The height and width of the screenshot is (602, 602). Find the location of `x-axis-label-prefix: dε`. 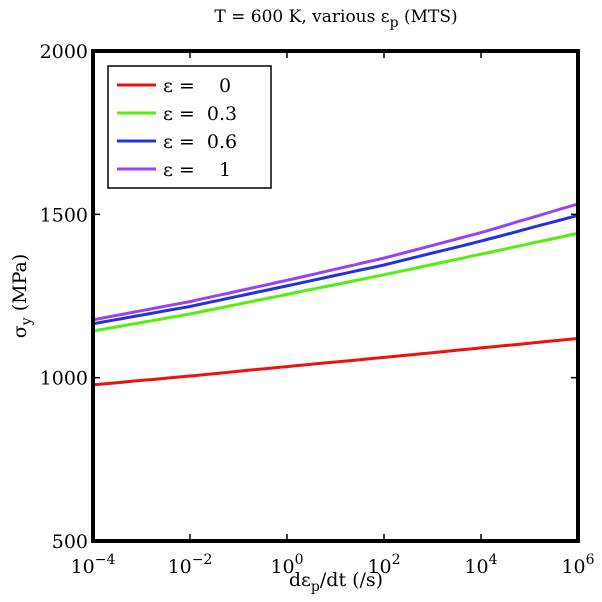

x-axis-label-prefix: dε is located at coordinates (300, 580).